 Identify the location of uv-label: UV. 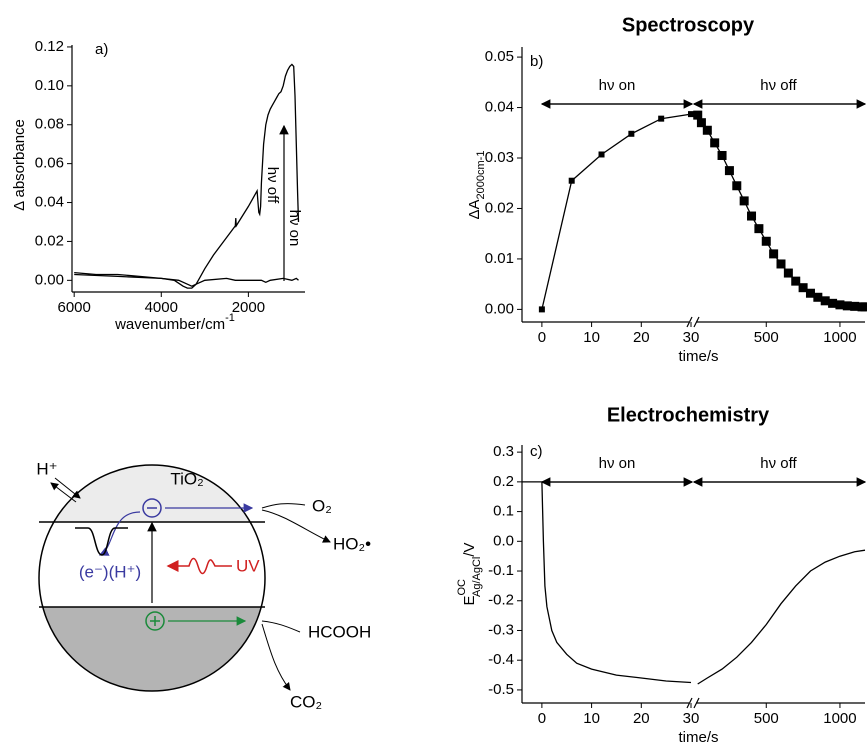
(248, 565).